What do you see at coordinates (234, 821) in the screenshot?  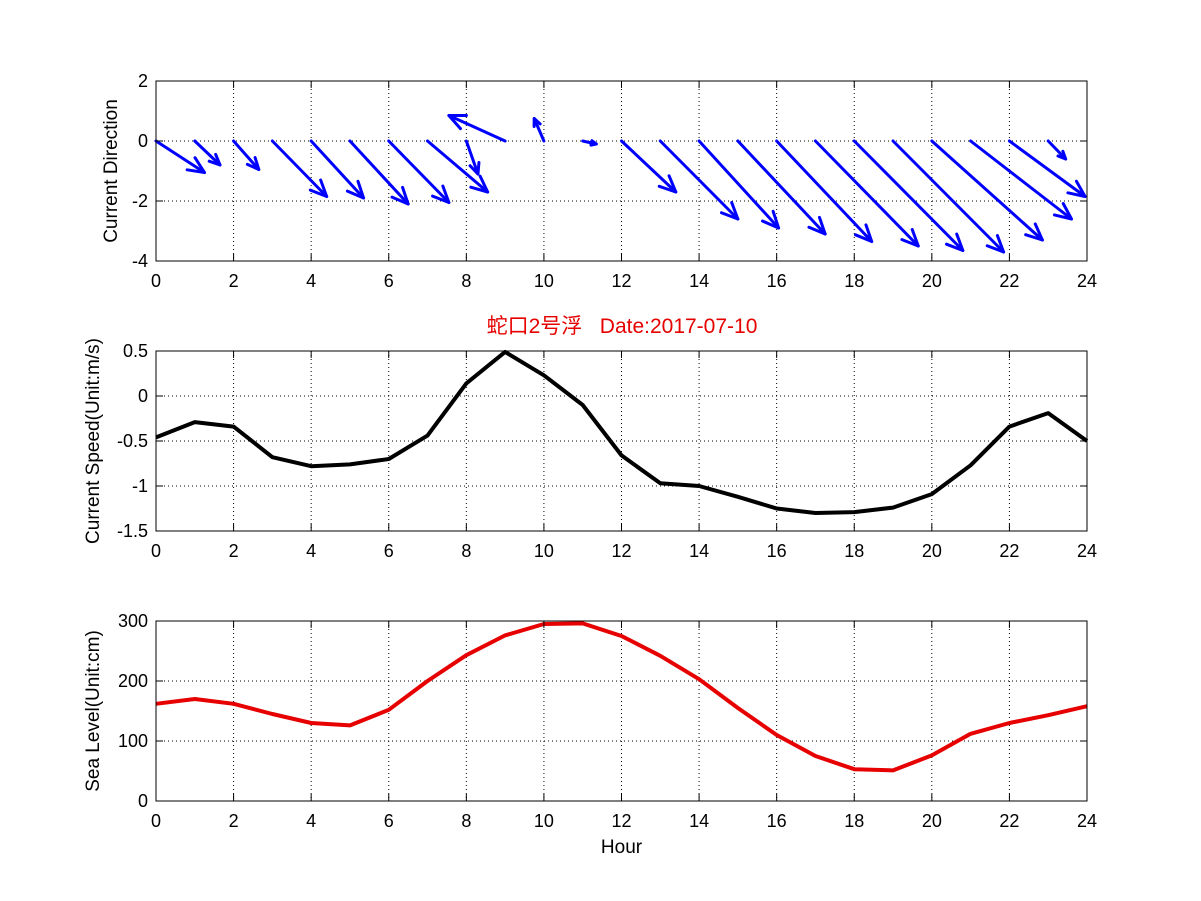 I see `level-x-tick-label: 2` at bounding box center [234, 821].